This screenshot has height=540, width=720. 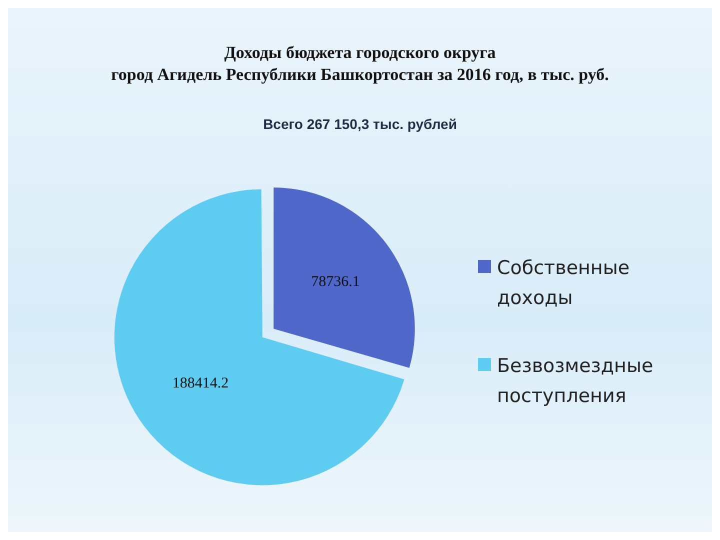 I want to click on data-label: 188414.2, so click(x=200, y=384).